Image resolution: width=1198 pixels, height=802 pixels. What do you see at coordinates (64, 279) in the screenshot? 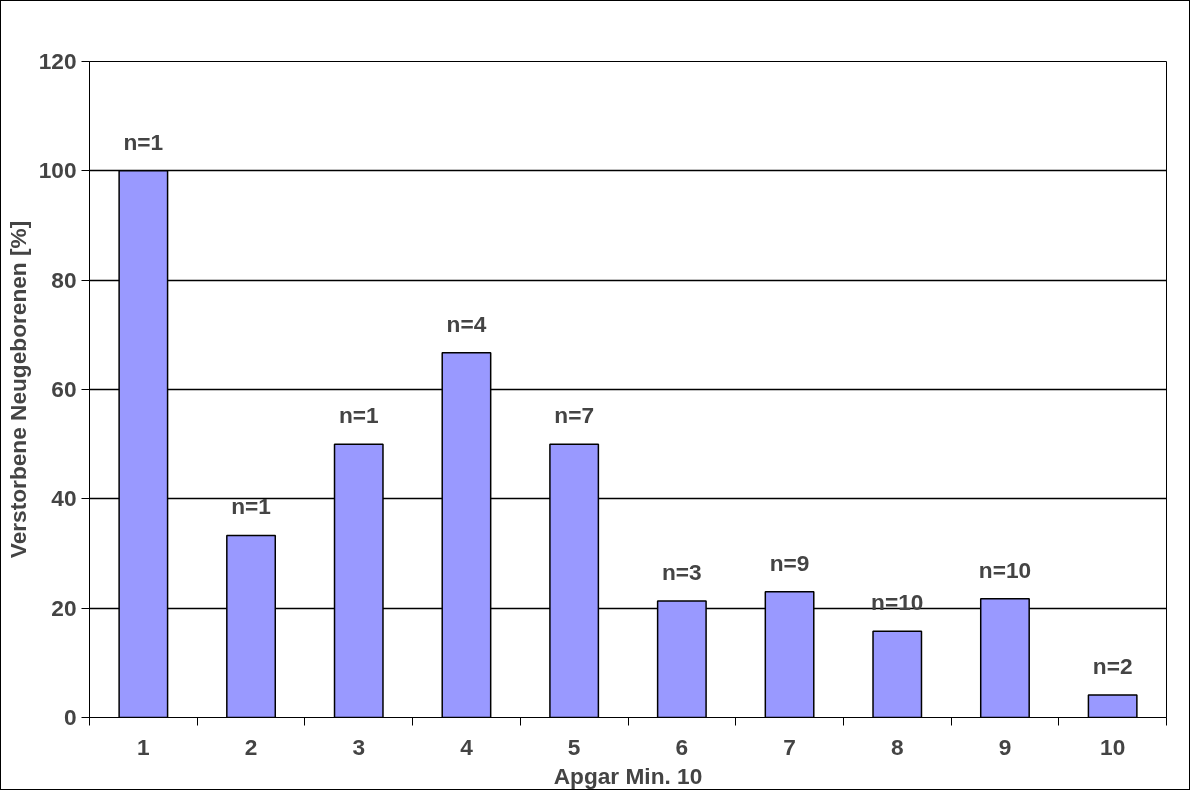
I see `y-tick-label: 80` at bounding box center [64, 279].